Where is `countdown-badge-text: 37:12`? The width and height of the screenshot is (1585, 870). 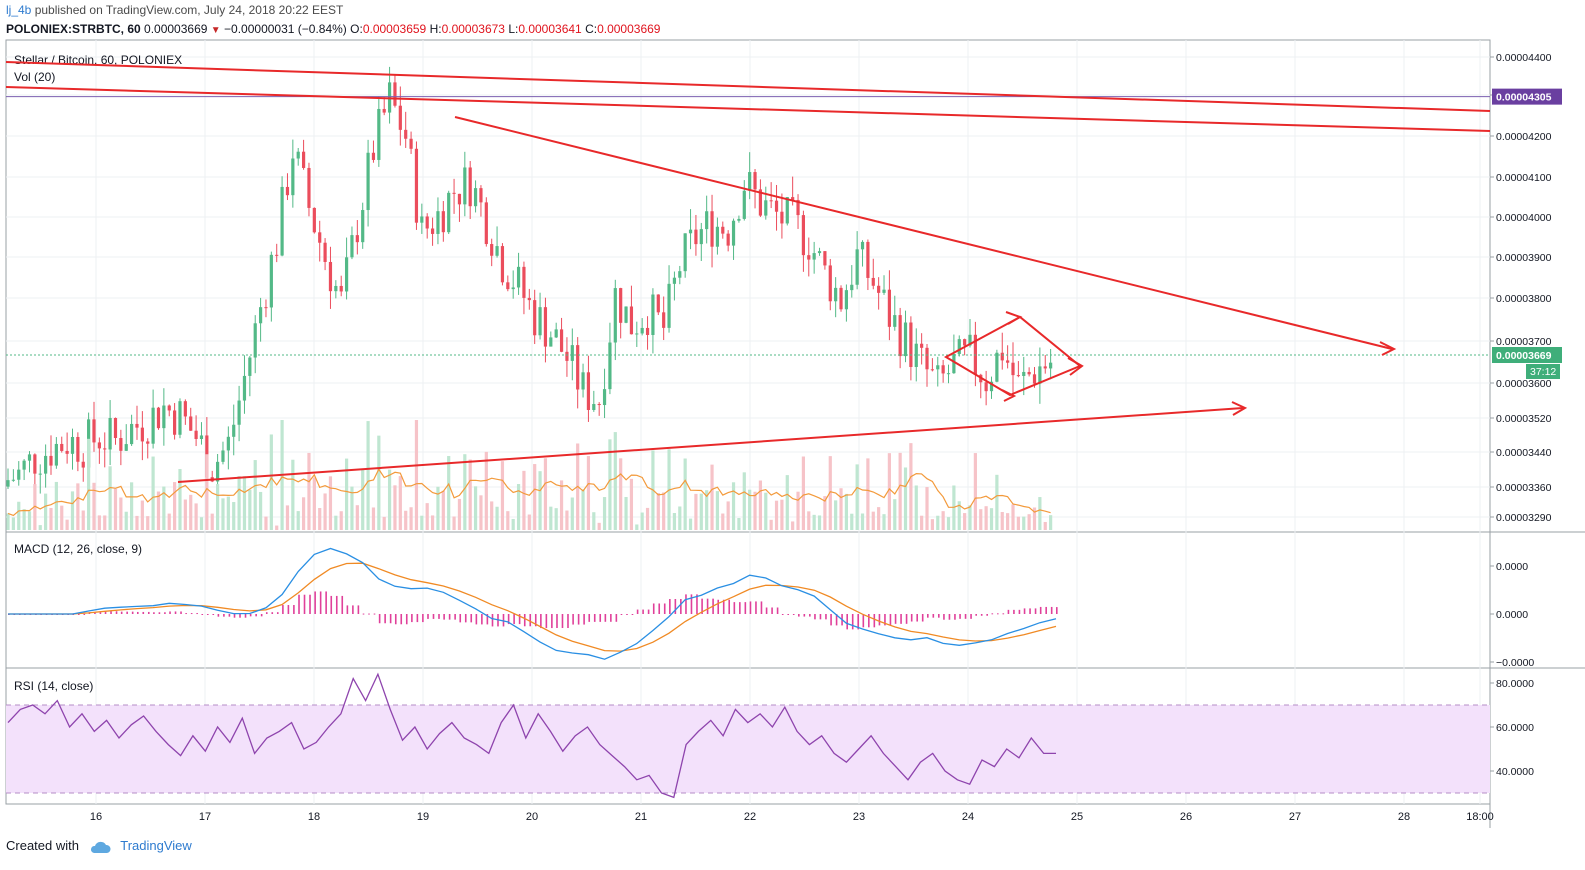 countdown-badge-text: 37:12 is located at coordinates (1543, 372).